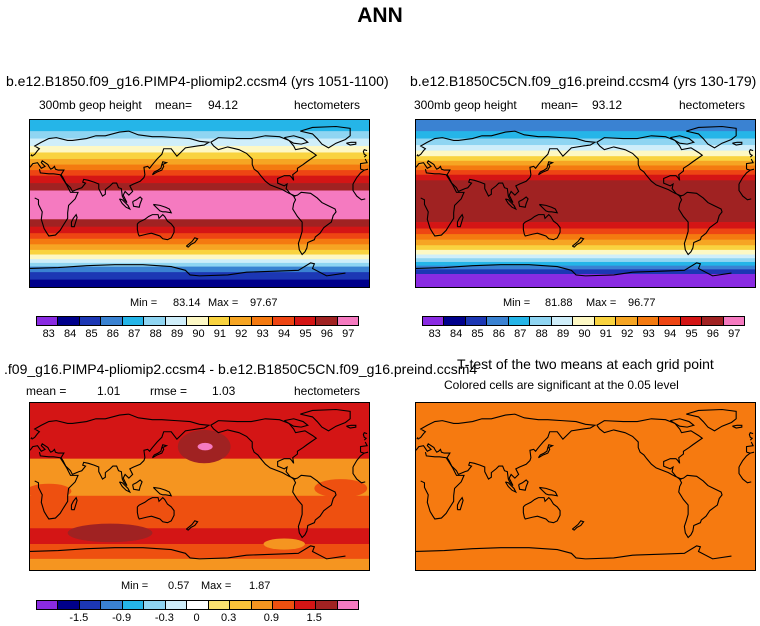 The image size is (760, 626). I want to click on panel2-min-label: Min =, so click(517, 303).